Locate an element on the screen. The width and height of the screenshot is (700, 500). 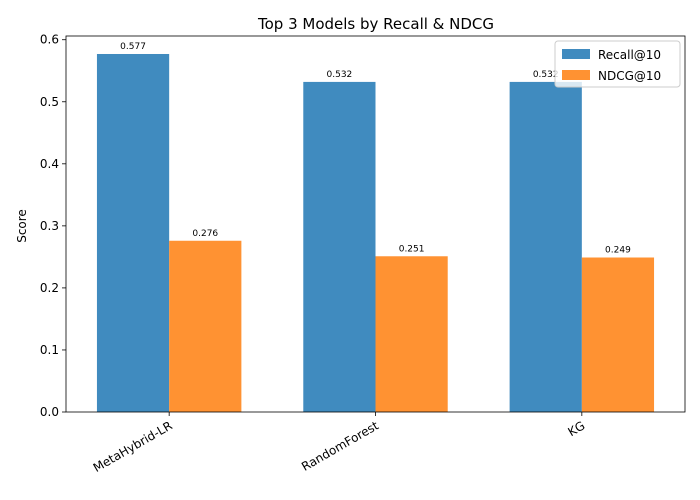
bar-value-label: 0.276 is located at coordinates (205, 234).